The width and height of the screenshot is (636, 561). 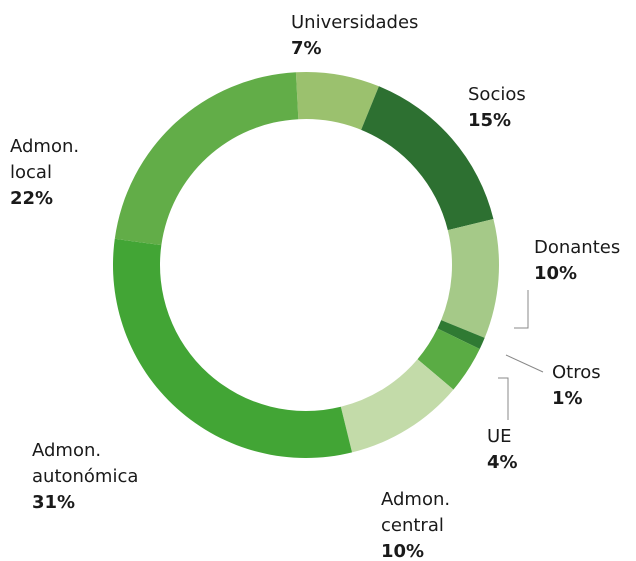 I want to click on leader-lines, so click(x=521, y=355).